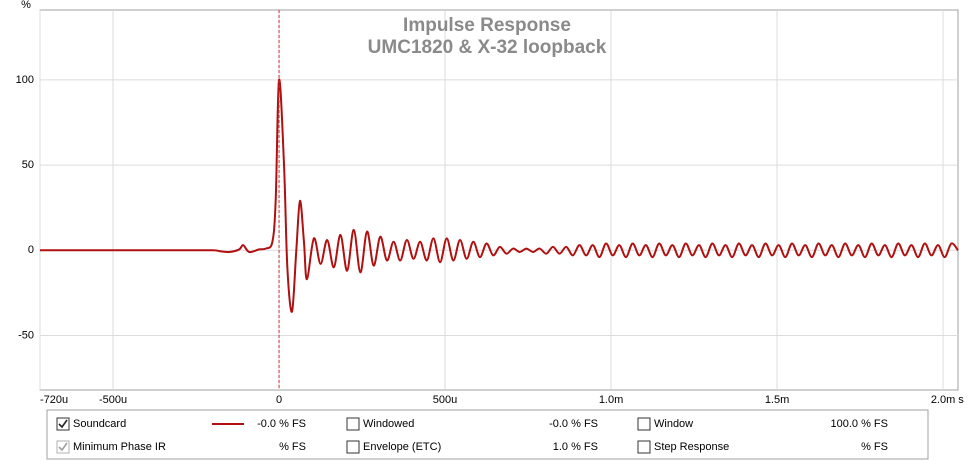 This screenshot has width=975, height=461. What do you see at coordinates (99, 424) in the screenshot?
I see `legend-label: Soundcard` at bounding box center [99, 424].